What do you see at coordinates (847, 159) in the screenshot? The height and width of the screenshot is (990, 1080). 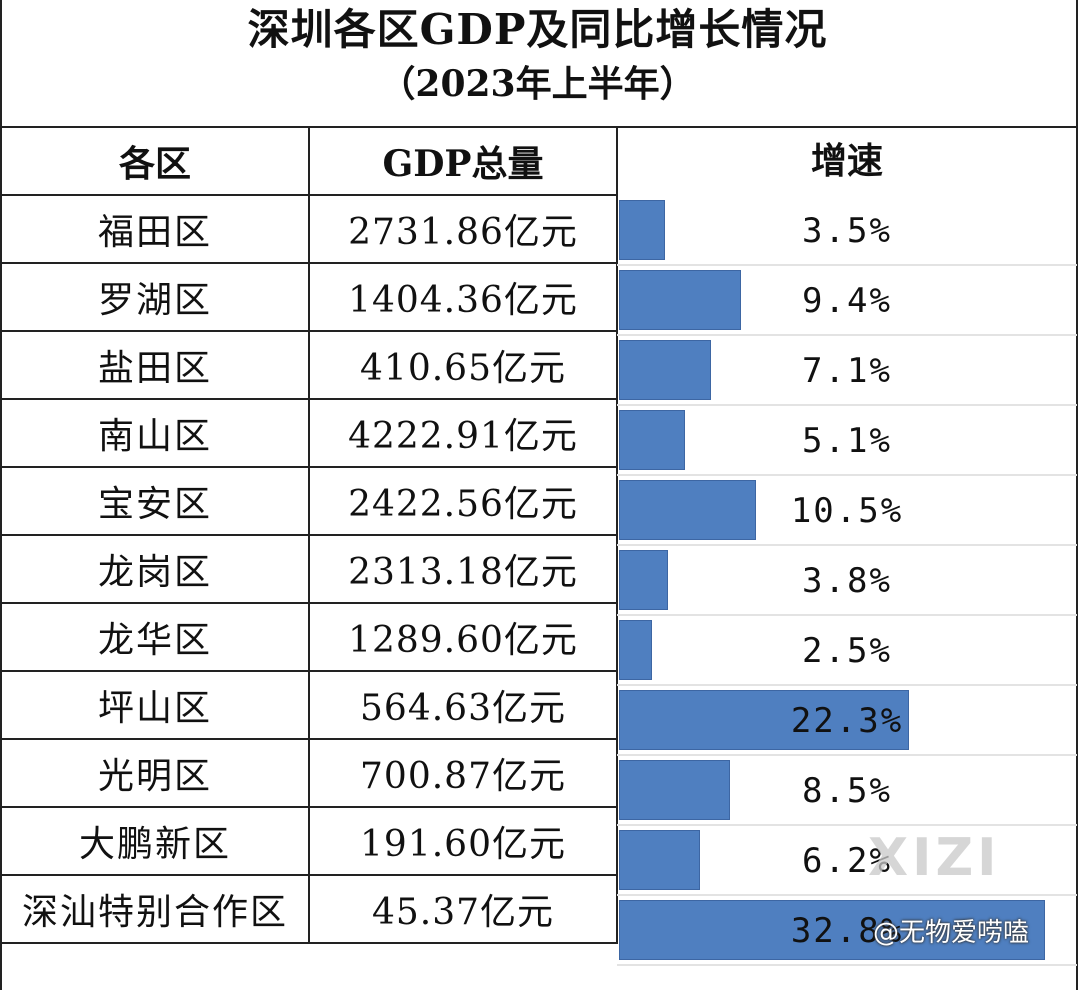 I see `column-header-growth: 增速` at bounding box center [847, 159].